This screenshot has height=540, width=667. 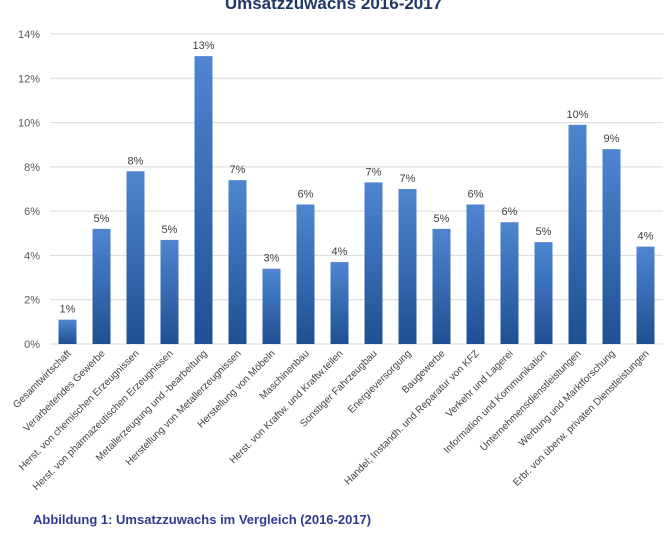 I want to click on data-label: 8%, so click(x=136, y=161).